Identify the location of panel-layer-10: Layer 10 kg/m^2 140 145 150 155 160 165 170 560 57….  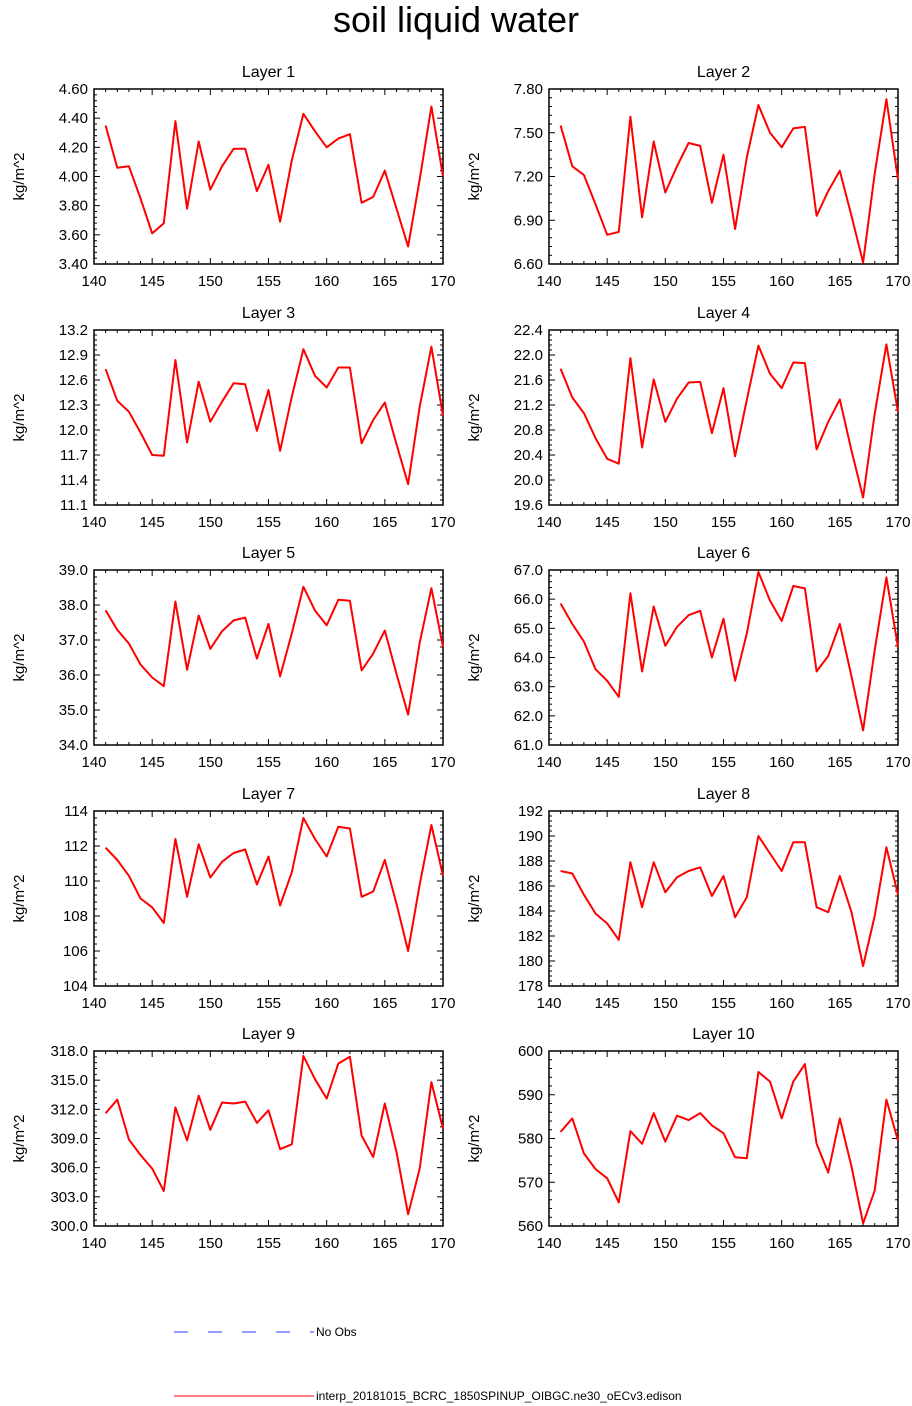
(688, 1139).